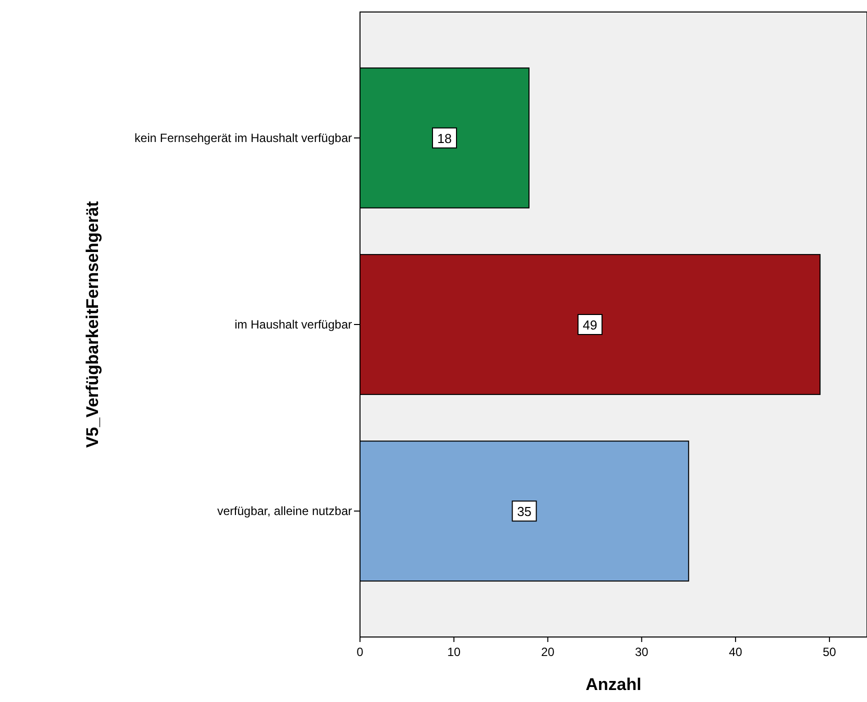  I want to click on y-tick-label: im Haushalt verfügbar, so click(293, 325).